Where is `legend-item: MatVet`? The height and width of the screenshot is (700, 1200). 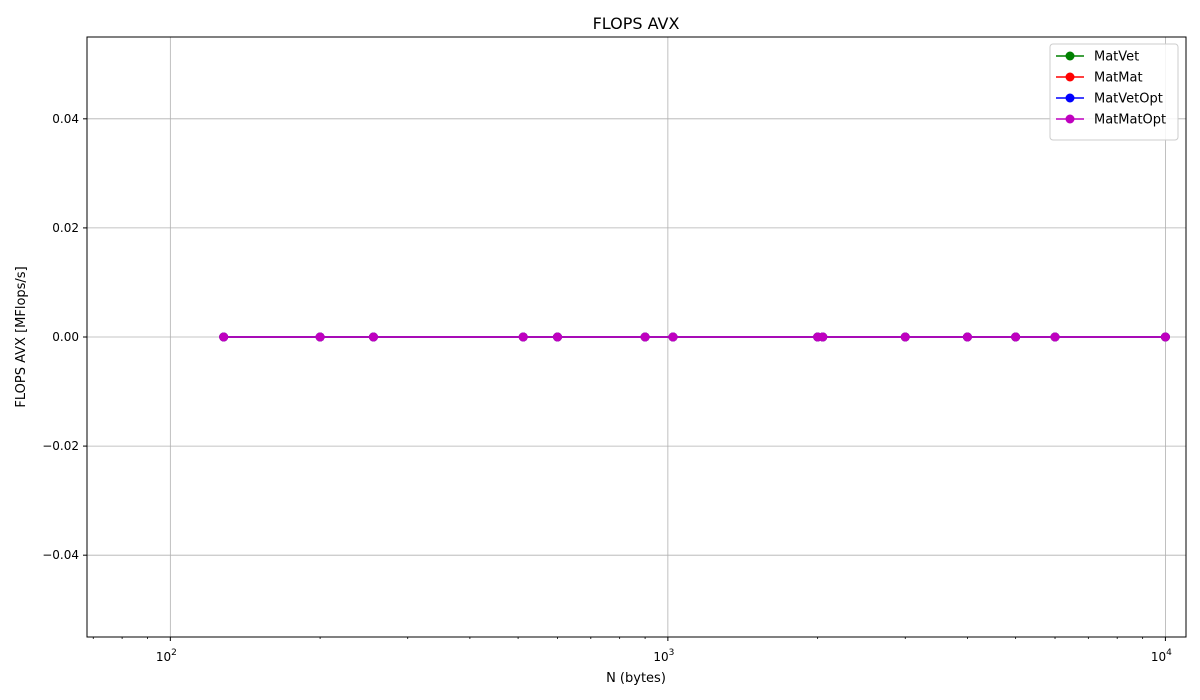 legend-item: MatVet is located at coordinates (1097, 57).